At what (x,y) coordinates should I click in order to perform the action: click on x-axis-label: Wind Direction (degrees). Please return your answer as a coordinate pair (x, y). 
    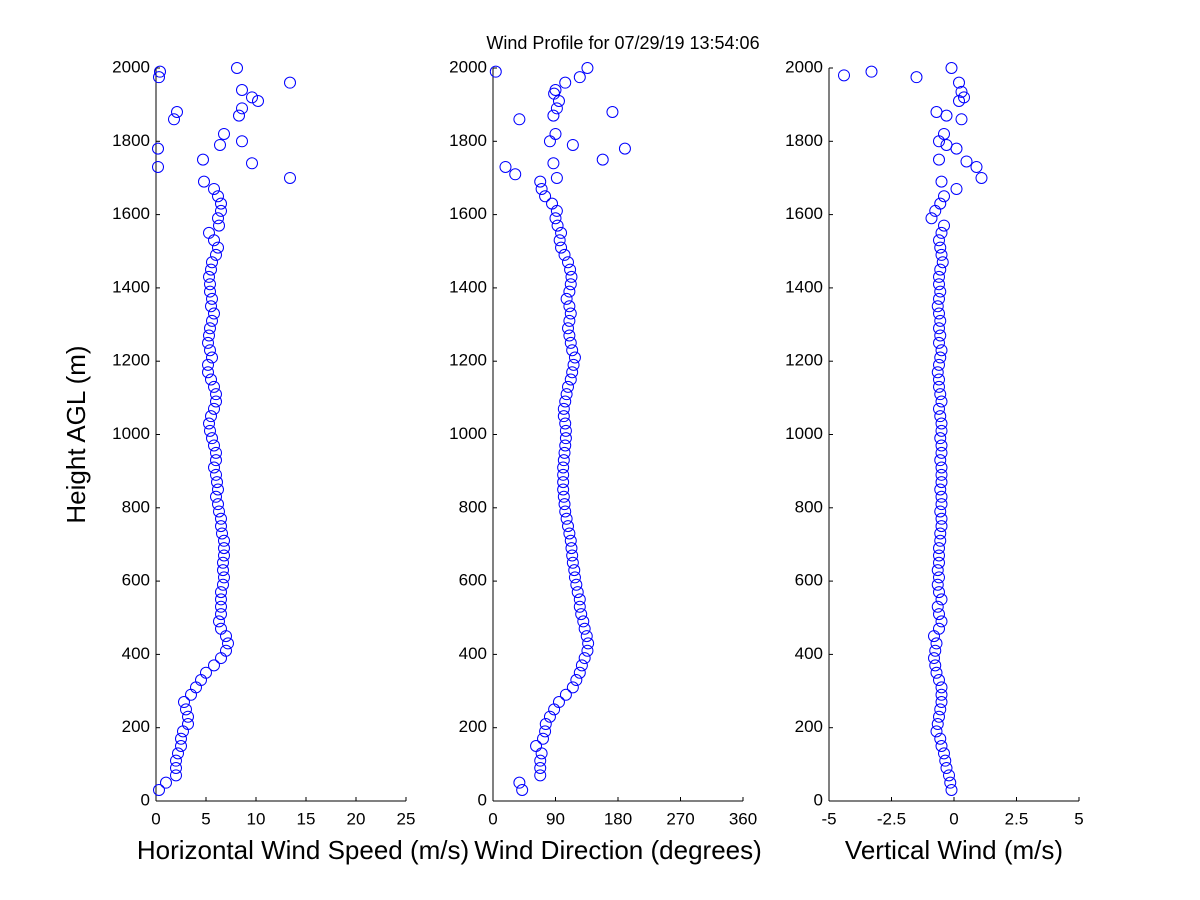
    Looking at the image, I should click on (618, 850).